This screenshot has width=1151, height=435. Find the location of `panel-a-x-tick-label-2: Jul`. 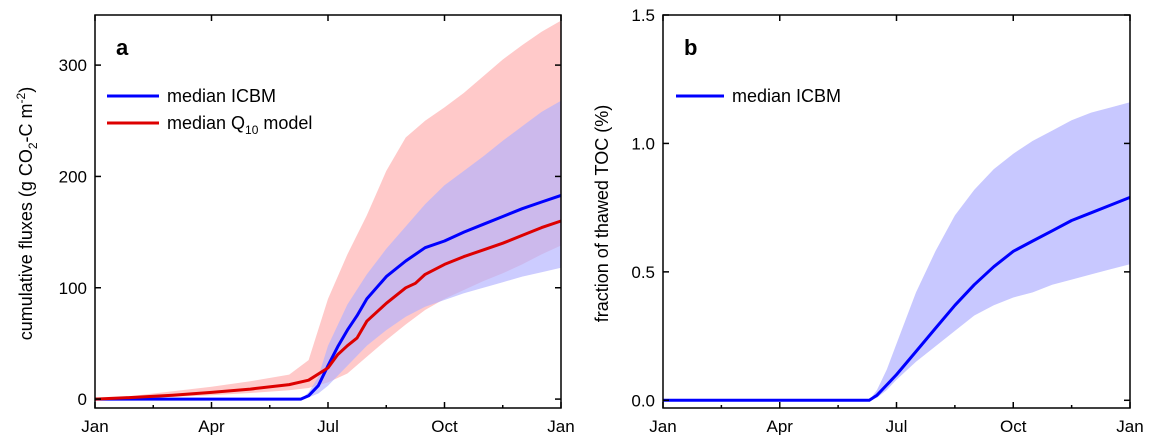

panel-a-x-tick-label-2: Jul is located at coordinates (328, 426).